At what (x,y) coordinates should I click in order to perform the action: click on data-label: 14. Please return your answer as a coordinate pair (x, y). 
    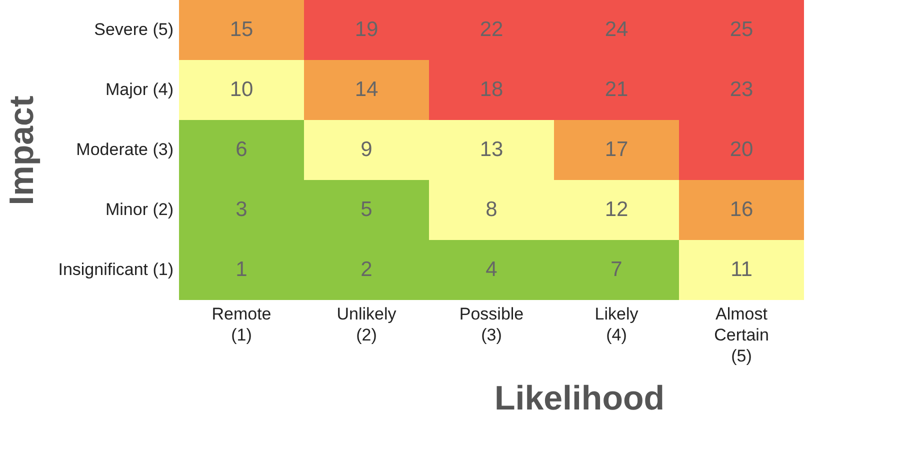
    Looking at the image, I should click on (366, 89).